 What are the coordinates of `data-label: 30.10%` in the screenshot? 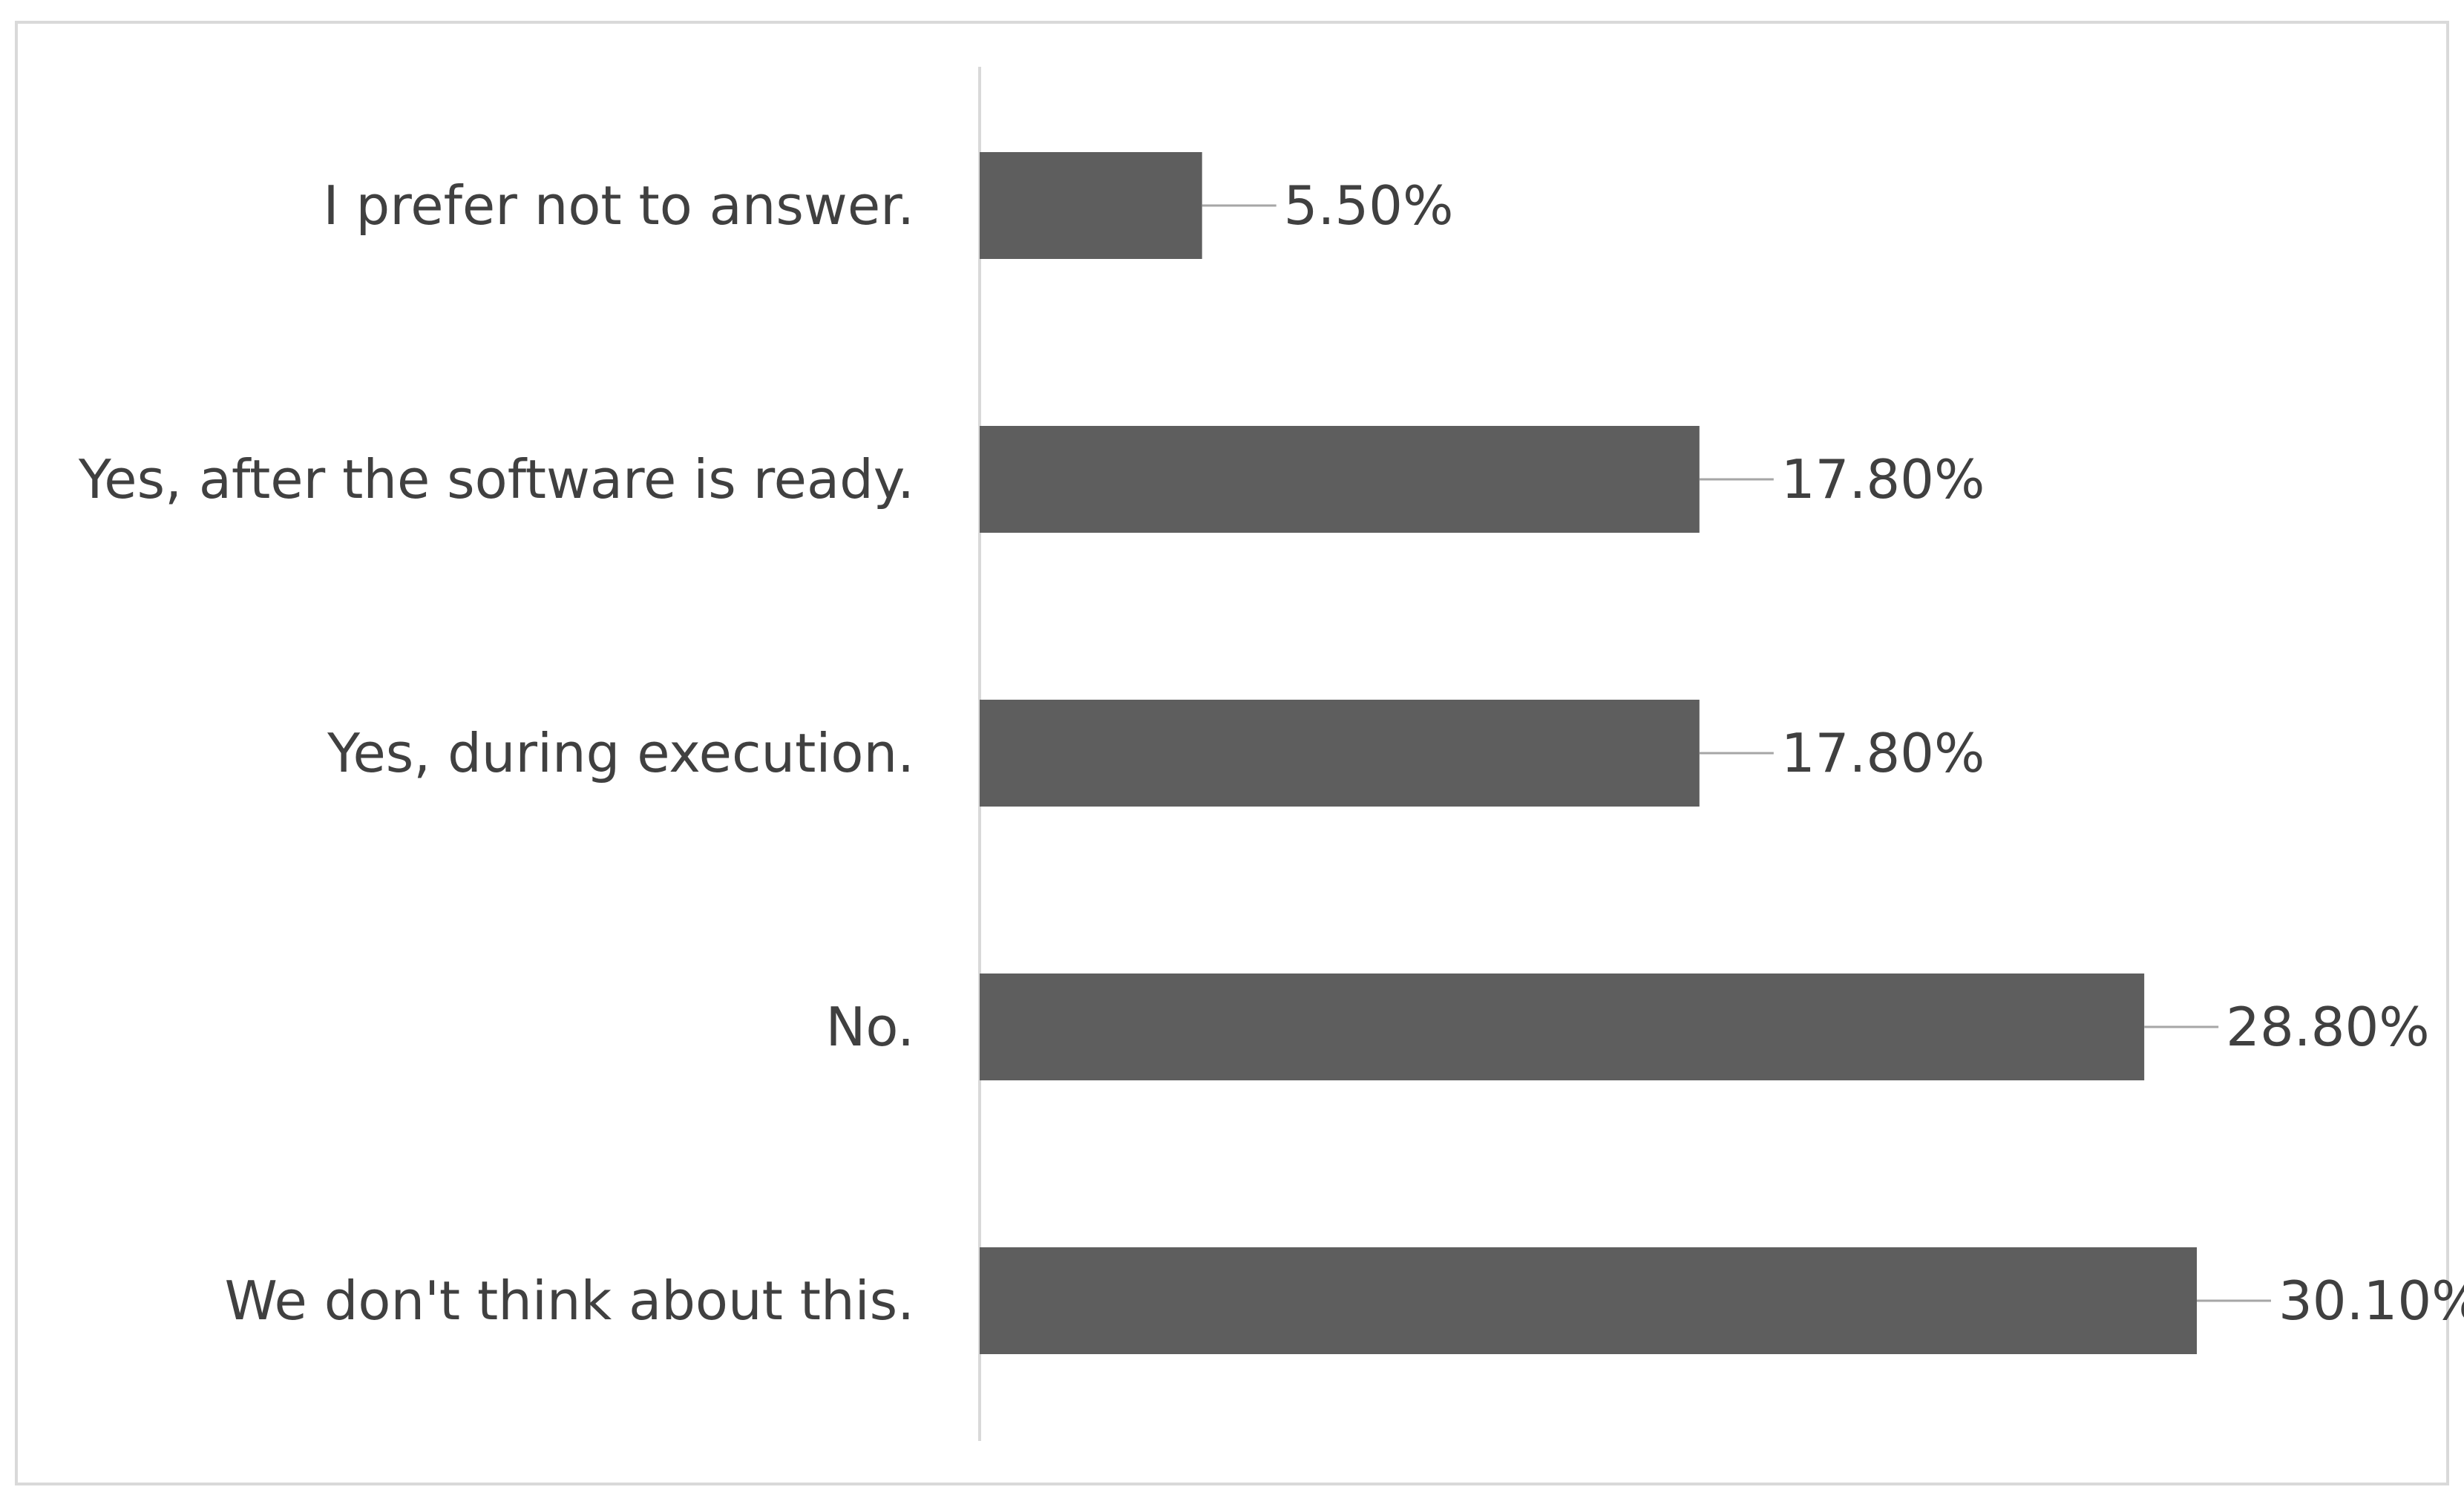 It's located at (2371, 1301).